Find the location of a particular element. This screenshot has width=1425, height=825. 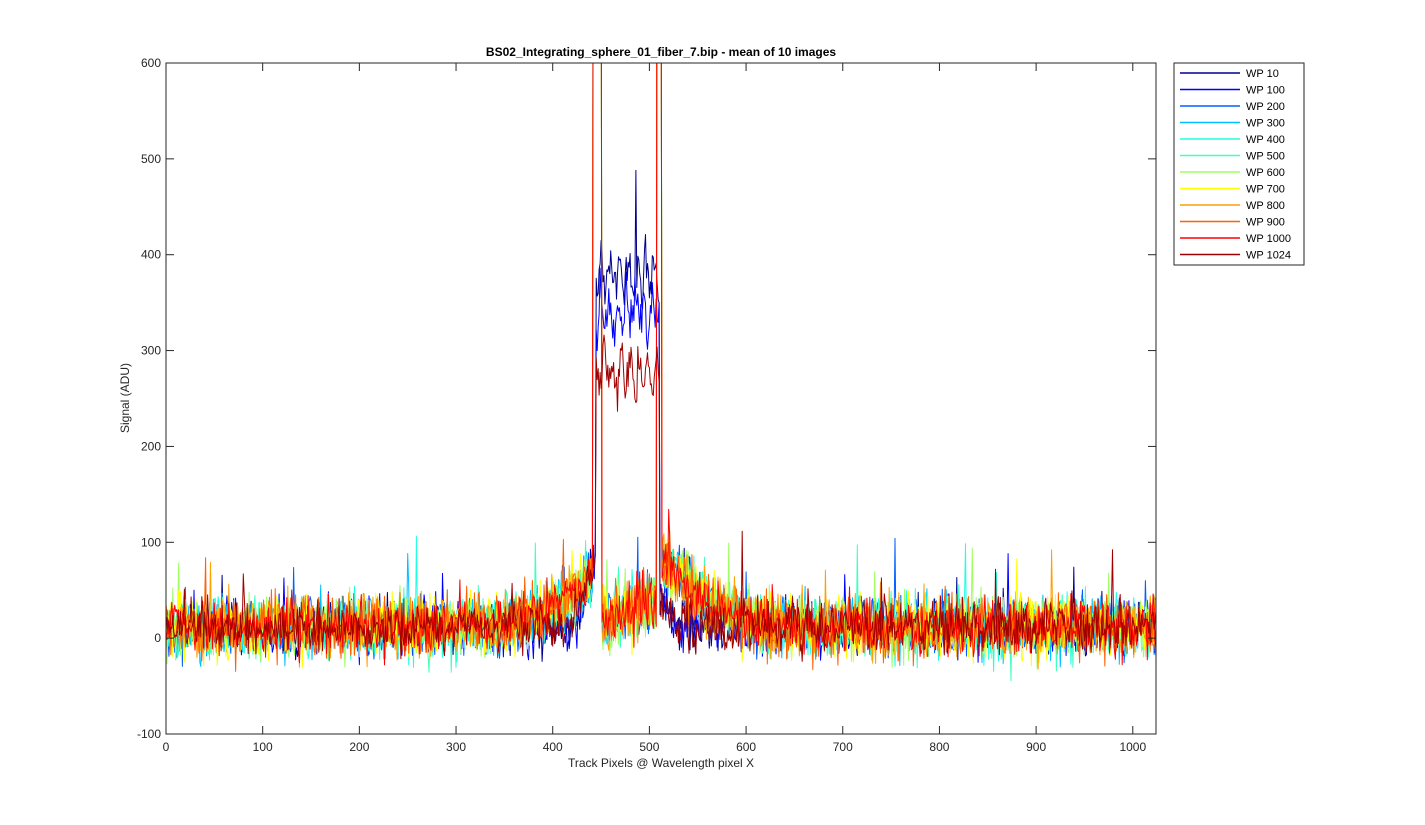

x-axis-label: Track Pixels @ Wavelength pixel X is located at coordinates (661, 763).